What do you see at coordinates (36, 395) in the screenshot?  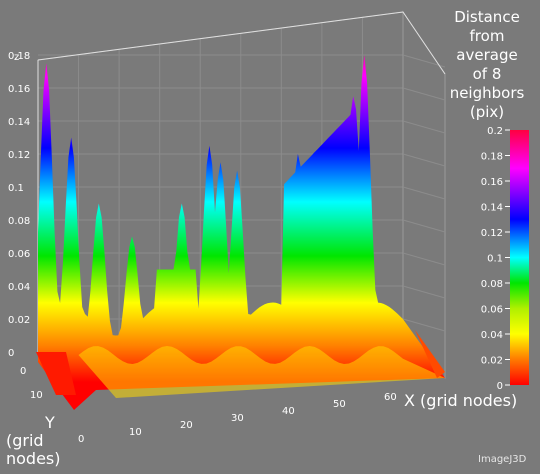 I see `y-tick-label: 10` at bounding box center [36, 395].